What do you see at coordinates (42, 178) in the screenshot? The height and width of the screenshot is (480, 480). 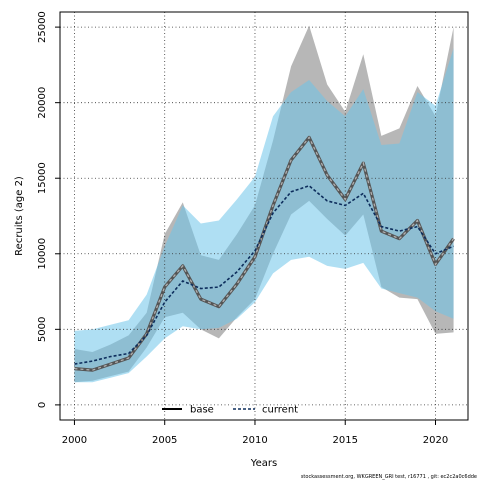 I see `y-tick-label-15000: 15000` at bounding box center [42, 178].